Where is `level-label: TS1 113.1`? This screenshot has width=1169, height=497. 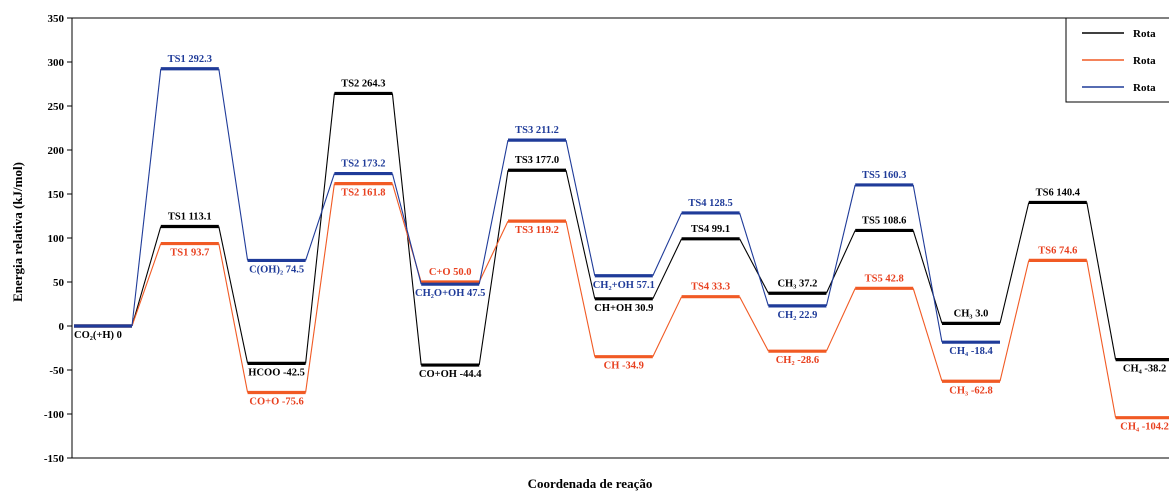
level-label: TS1 113.1 is located at coordinates (190, 216).